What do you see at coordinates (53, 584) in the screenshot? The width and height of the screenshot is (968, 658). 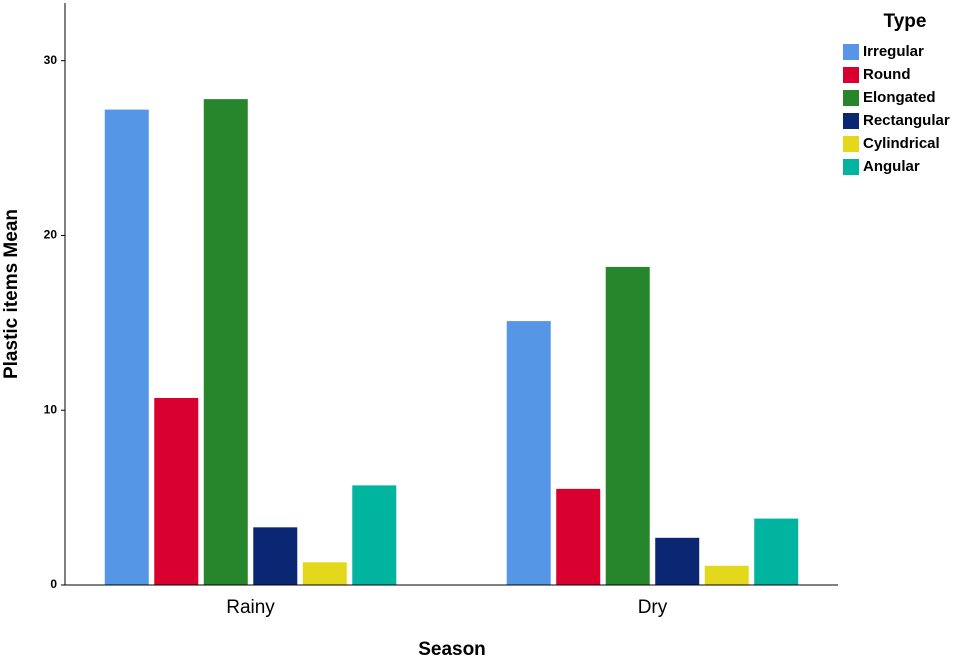 I see `y-tick-label: 0` at bounding box center [53, 584].